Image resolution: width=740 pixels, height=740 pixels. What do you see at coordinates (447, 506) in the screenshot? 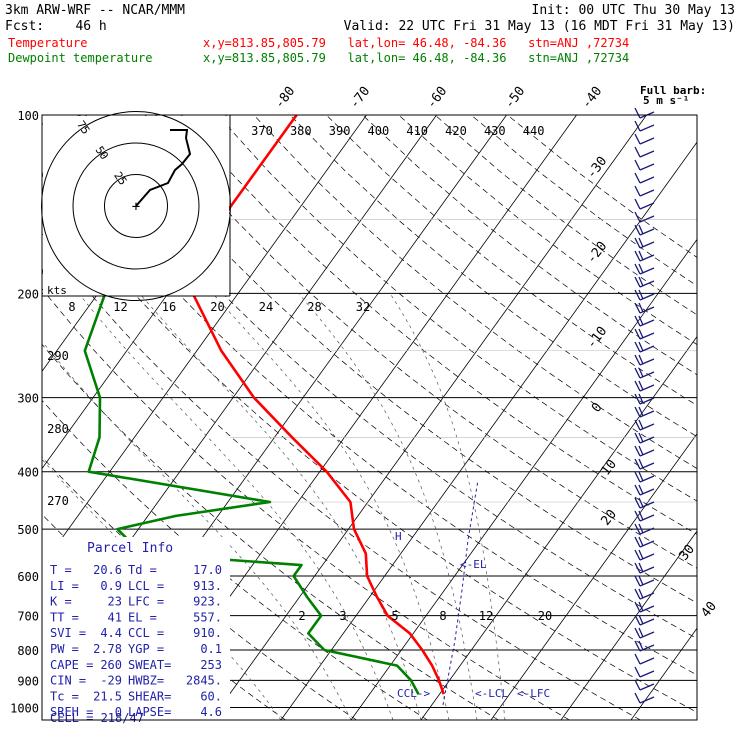
I see `moist-adiabat` at bounding box center [447, 506].